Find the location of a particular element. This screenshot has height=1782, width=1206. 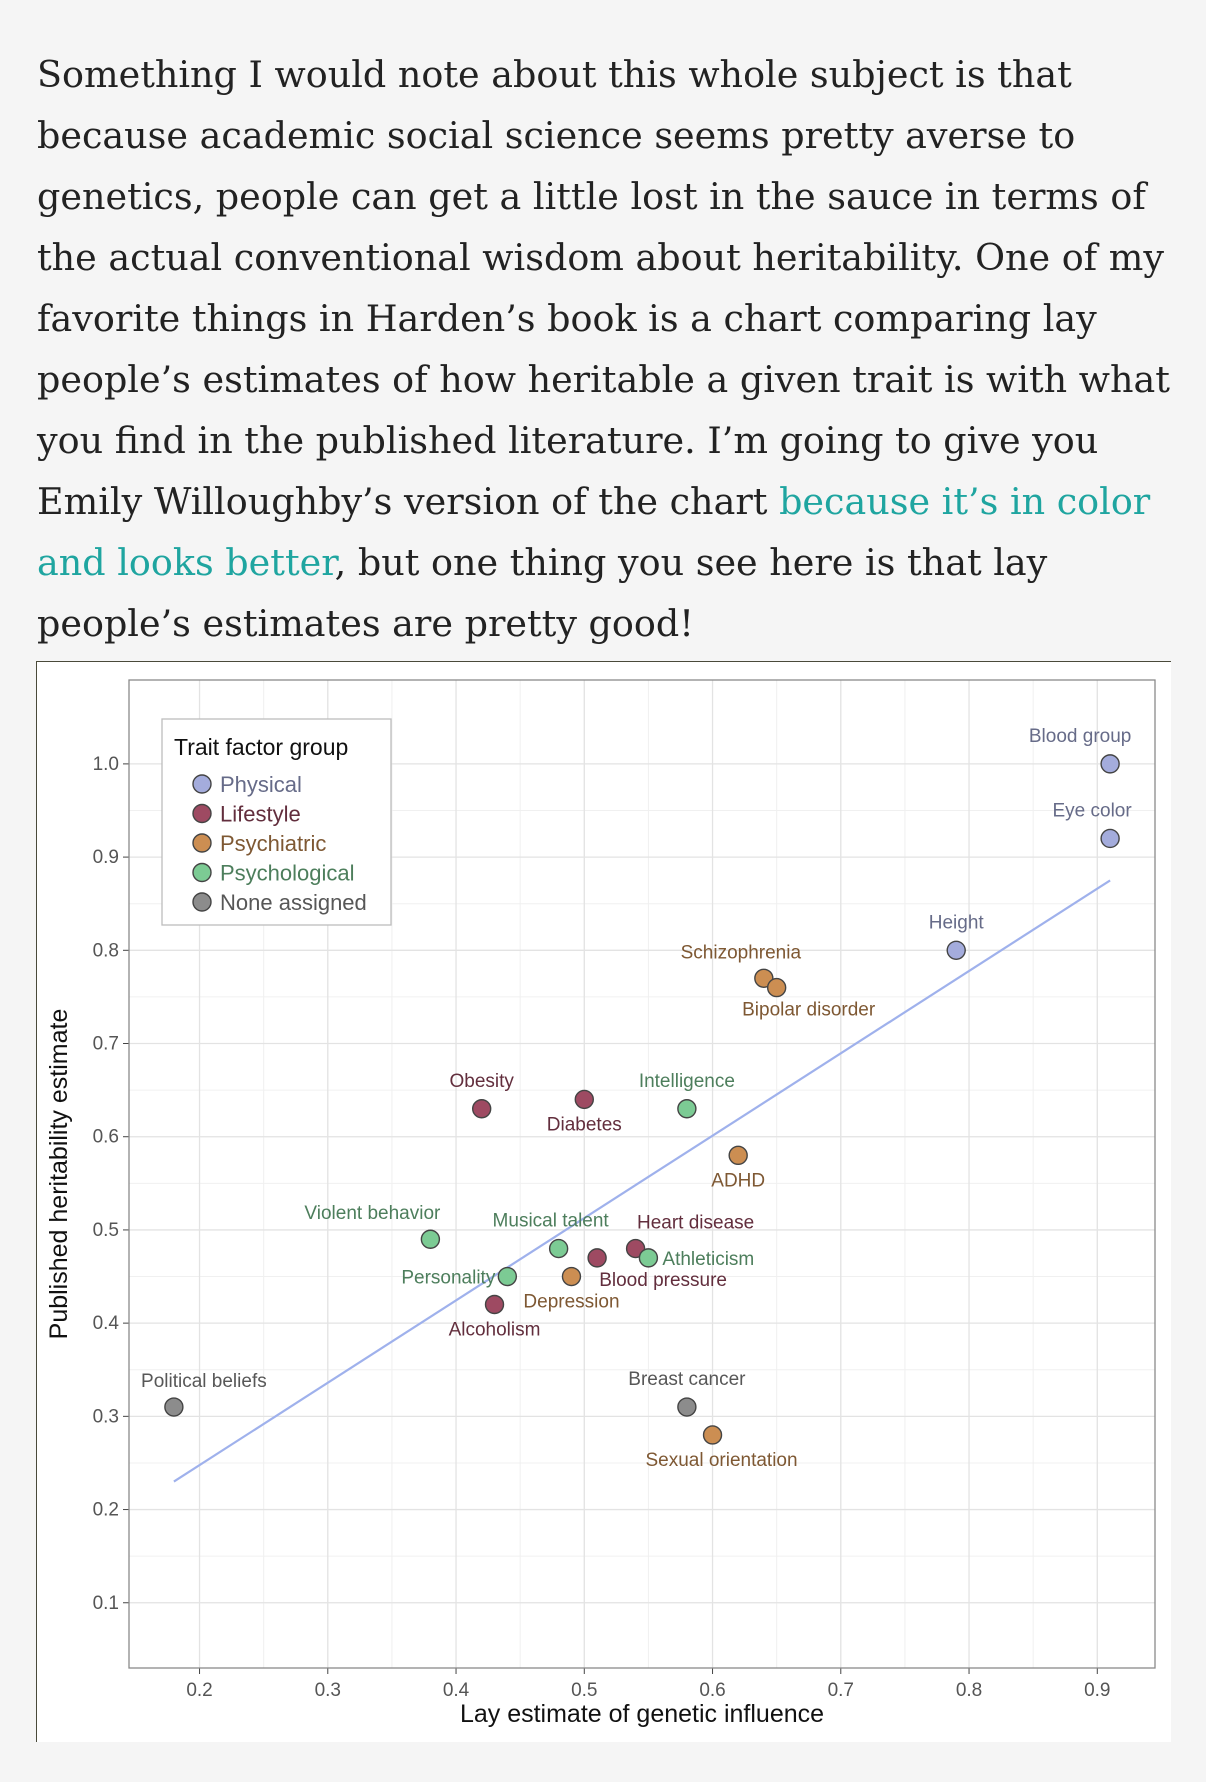

point-label: Alcoholism is located at coordinates (495, 1329).